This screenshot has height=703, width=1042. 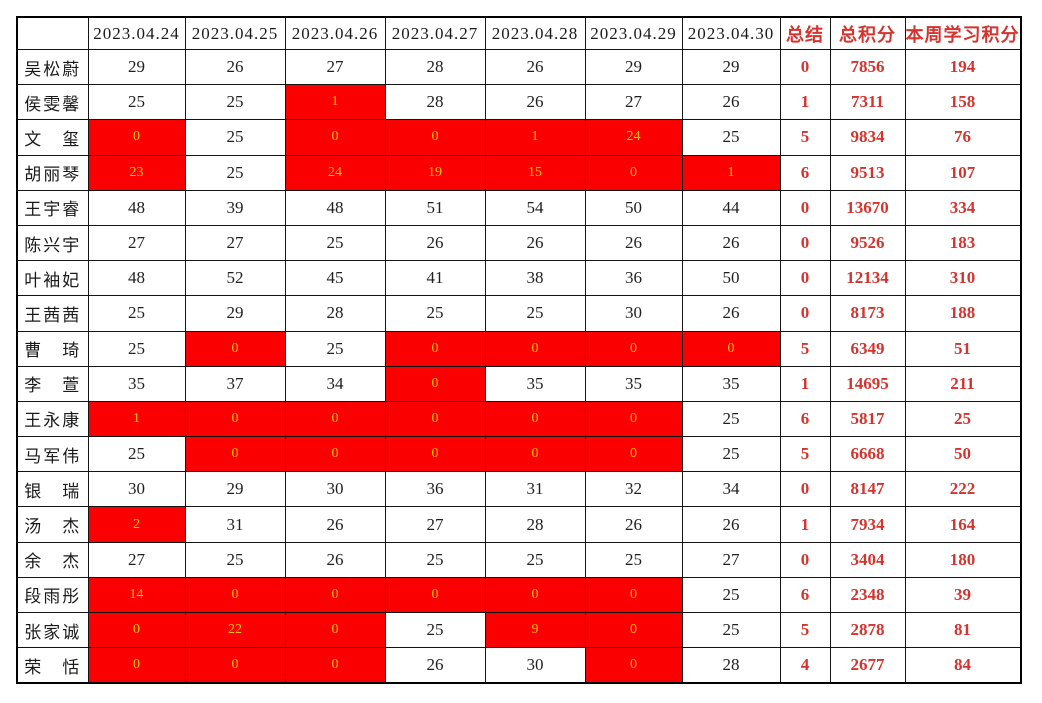 I want to click on score-cell: 52, so click(x=235, y=278).